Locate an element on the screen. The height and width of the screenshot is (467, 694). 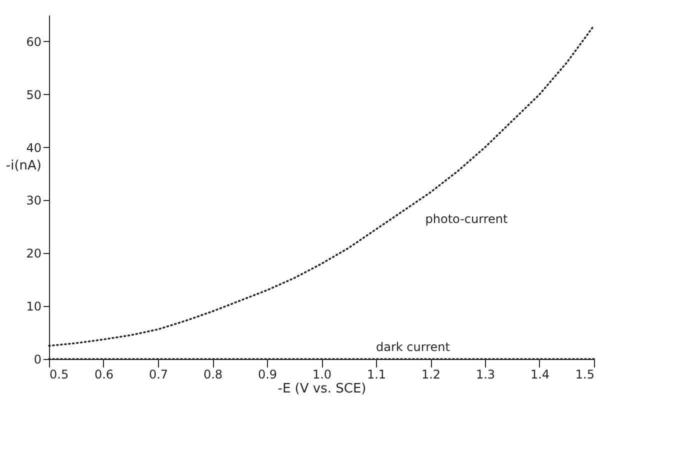
x-tick-label: 1.2 is located at coordinates (431, 375).